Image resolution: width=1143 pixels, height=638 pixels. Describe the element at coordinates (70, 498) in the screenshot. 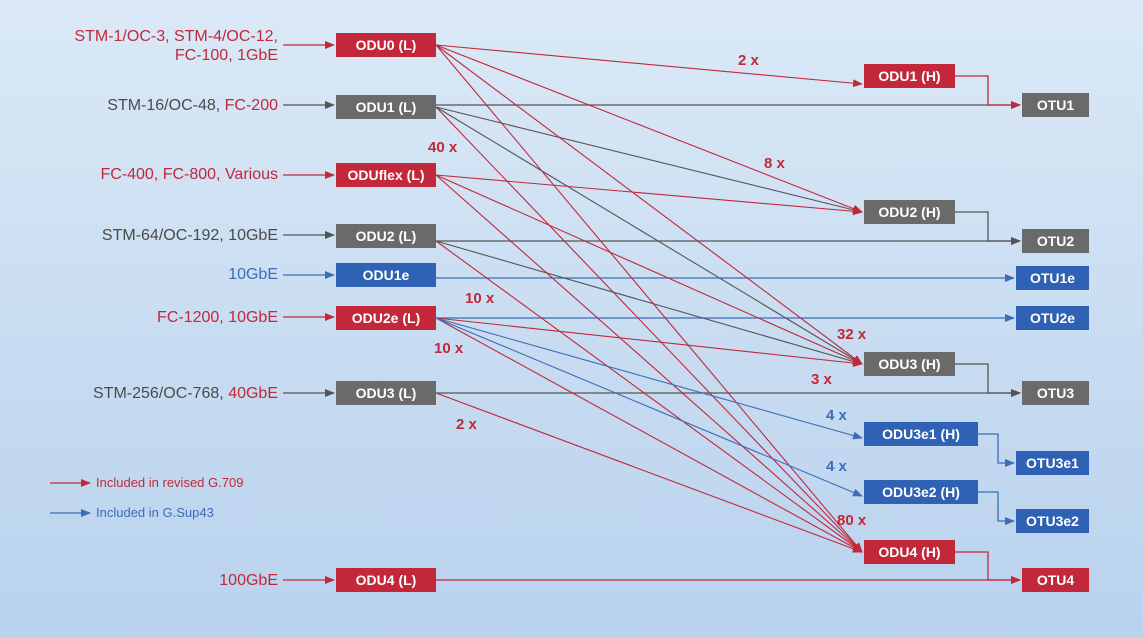

I see `legend-arrows` at that location.